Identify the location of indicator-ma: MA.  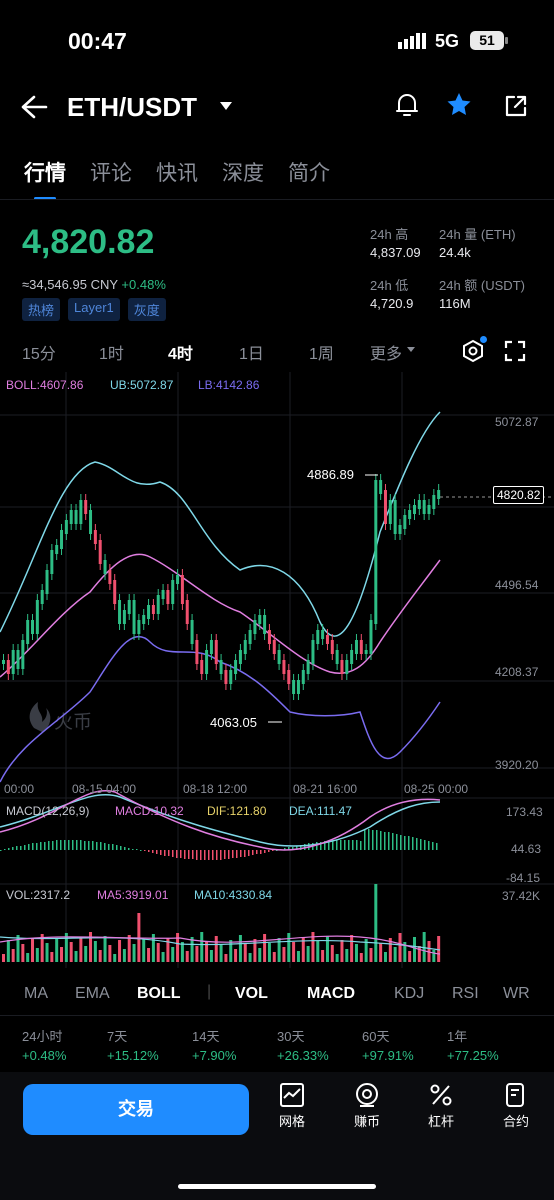
(36, 993).